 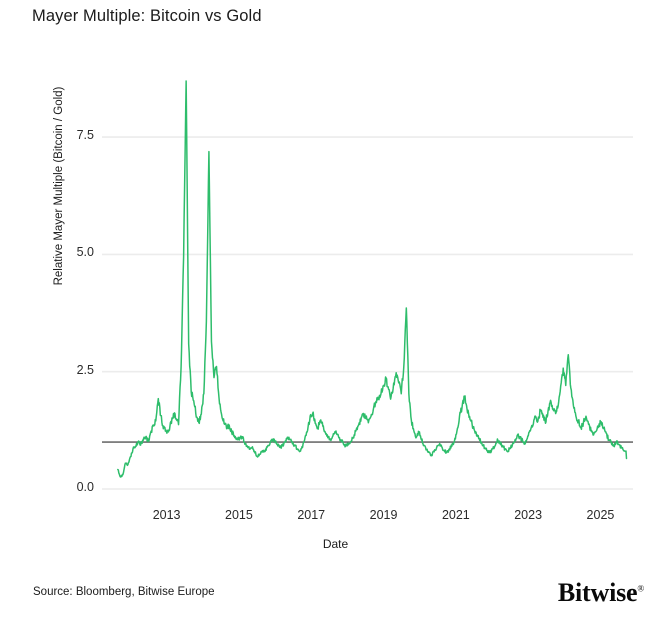 I want to click on x-tick-label-2013: 2013, so click(x=166, y=515).